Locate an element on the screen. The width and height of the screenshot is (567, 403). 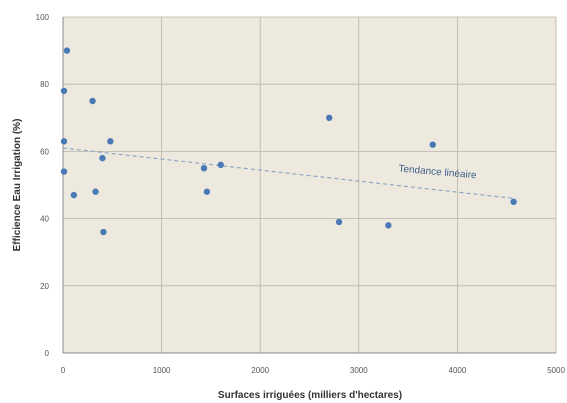
y-axis-title: Efficience Eau Irrigation (%) is located at coordinates (17, 185).